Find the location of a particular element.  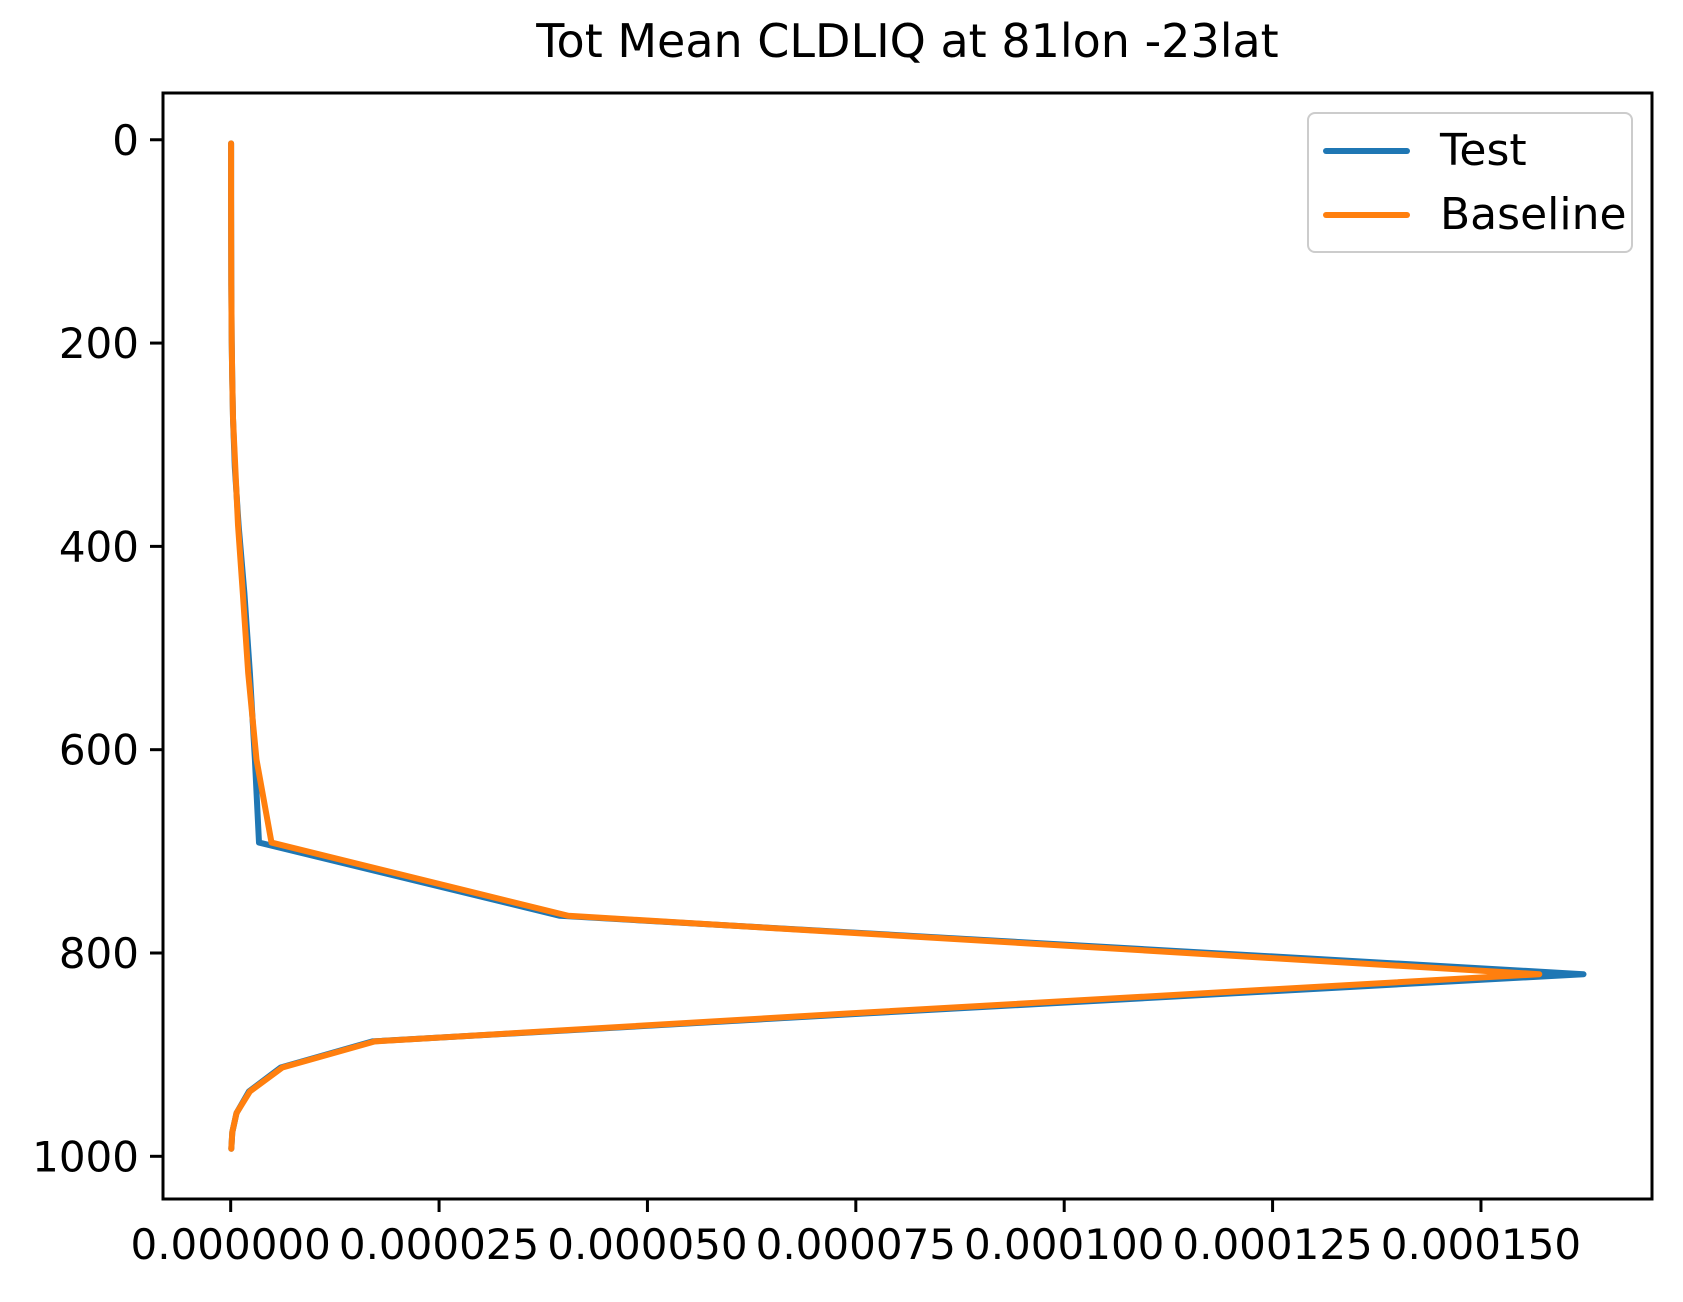

y-tick-label: 1000 is located at coordinates (85, 1156).